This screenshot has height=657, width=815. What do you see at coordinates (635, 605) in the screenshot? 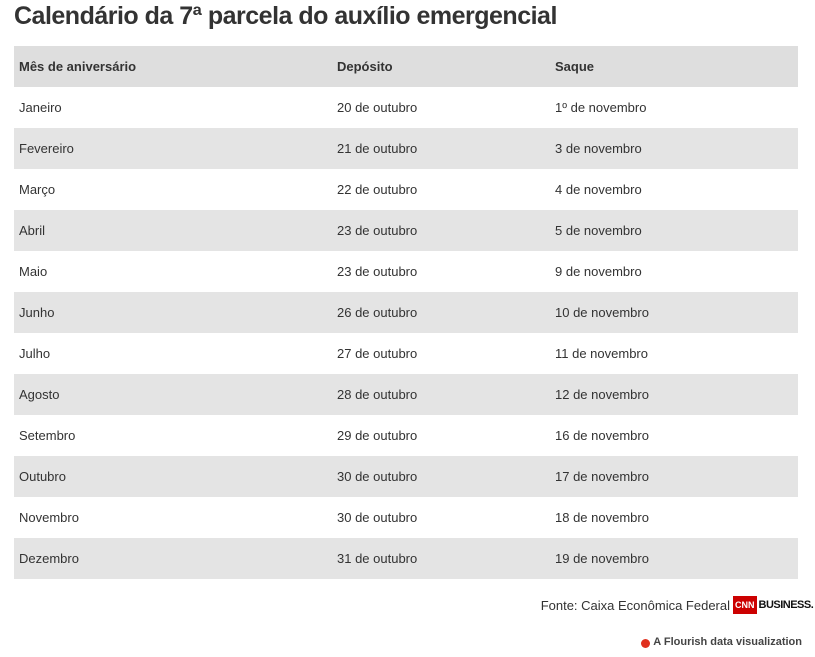
I see `source: Fonte: Caixa Econômica Federal` at bounding box center [635, 605].